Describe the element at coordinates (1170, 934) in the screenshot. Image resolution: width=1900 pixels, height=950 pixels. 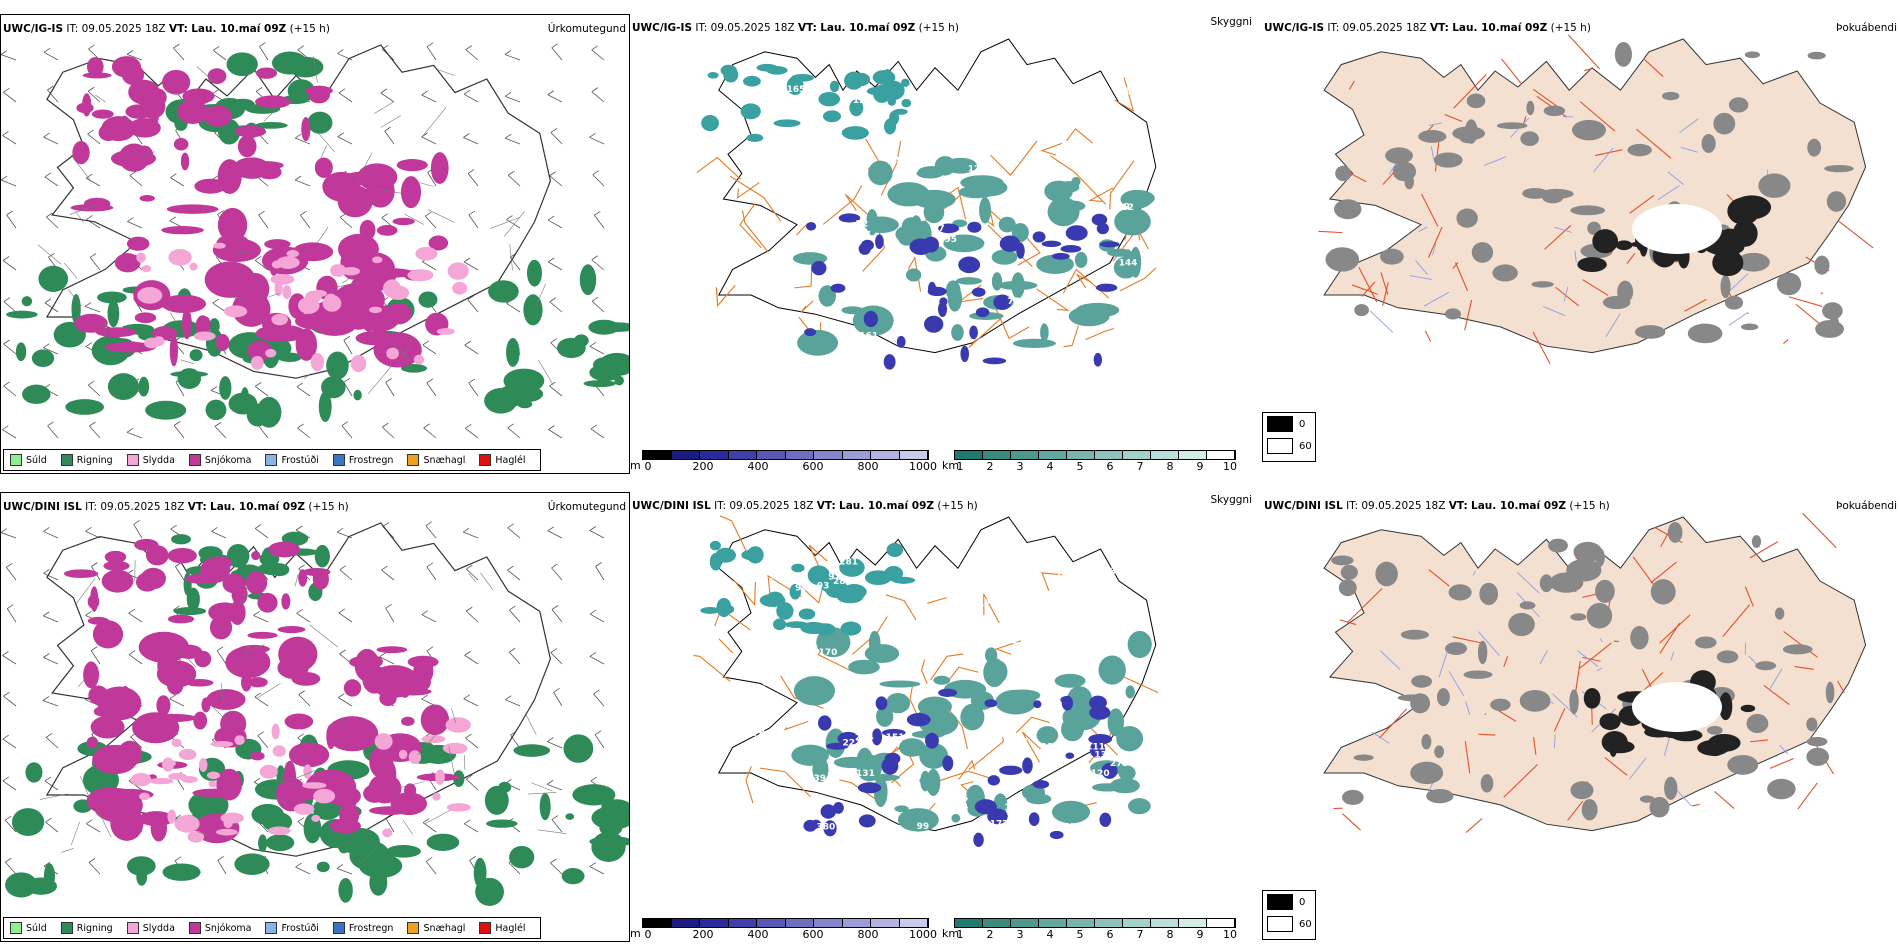
I see `colorbar-tick-label: 8` at that location.